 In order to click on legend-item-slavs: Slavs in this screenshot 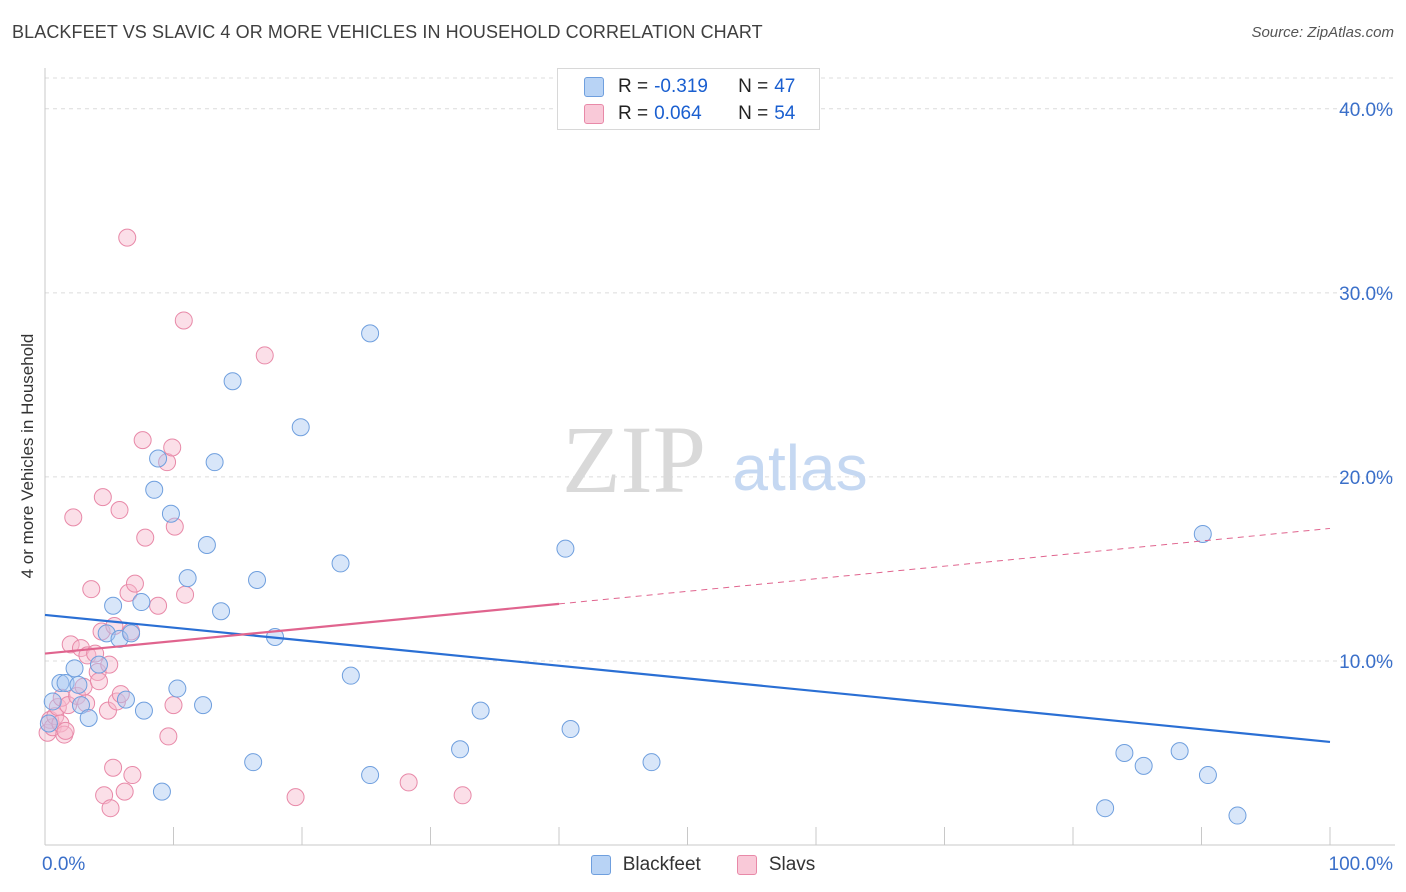, I will do `click(776, 865)`.